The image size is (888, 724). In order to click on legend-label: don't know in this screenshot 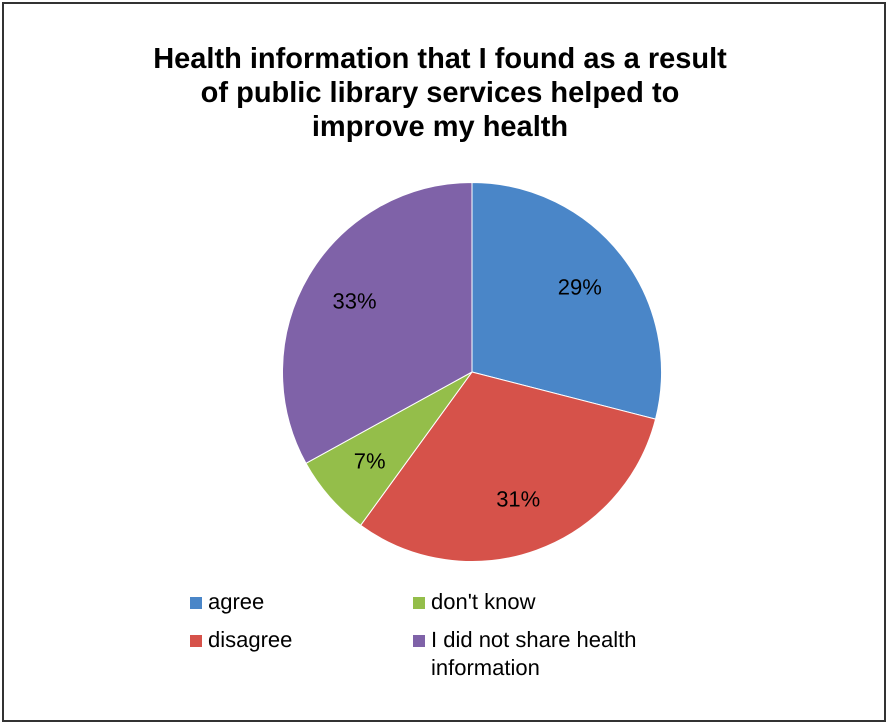, I will do `click(483, 602)`.